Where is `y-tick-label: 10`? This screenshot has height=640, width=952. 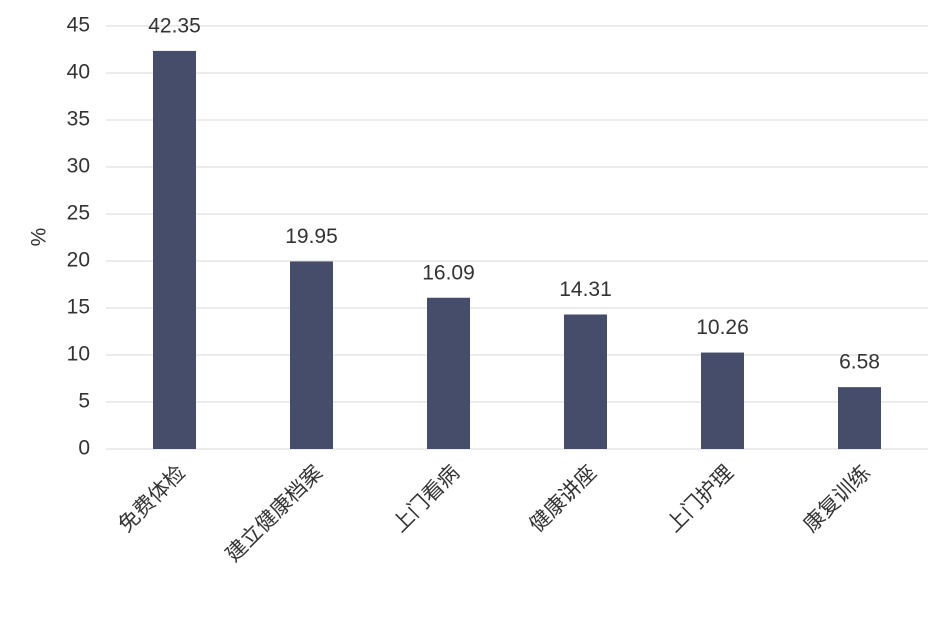 y-tick-label: 10 is located at coordinates (78, 354).